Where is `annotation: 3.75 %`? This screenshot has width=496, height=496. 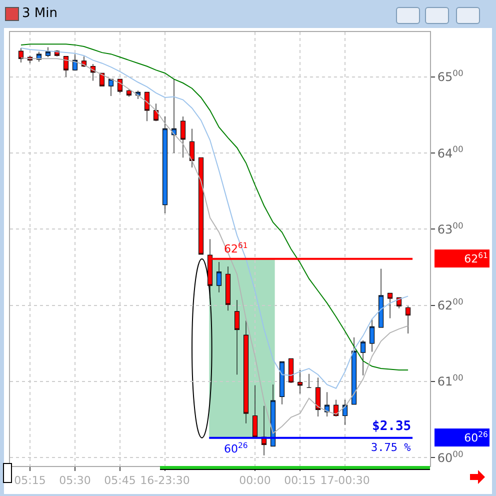 annotation: 3.75 % is located at coordinates (391, 447).